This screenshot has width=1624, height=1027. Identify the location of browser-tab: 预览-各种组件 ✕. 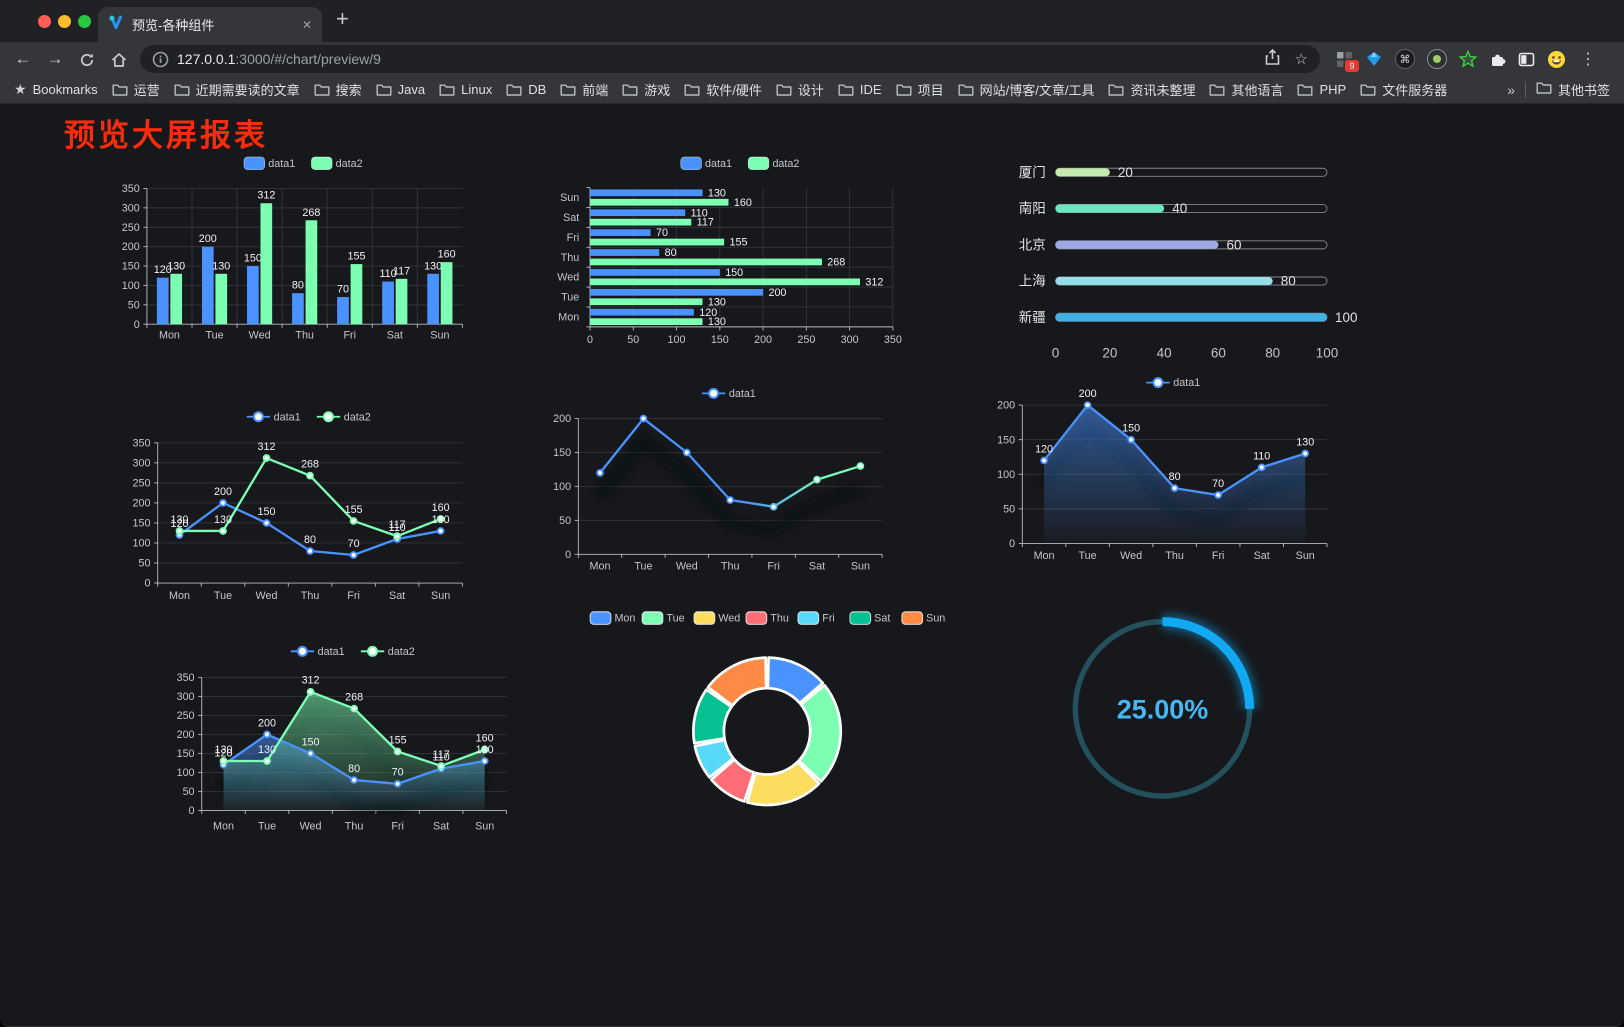
(210, 24).